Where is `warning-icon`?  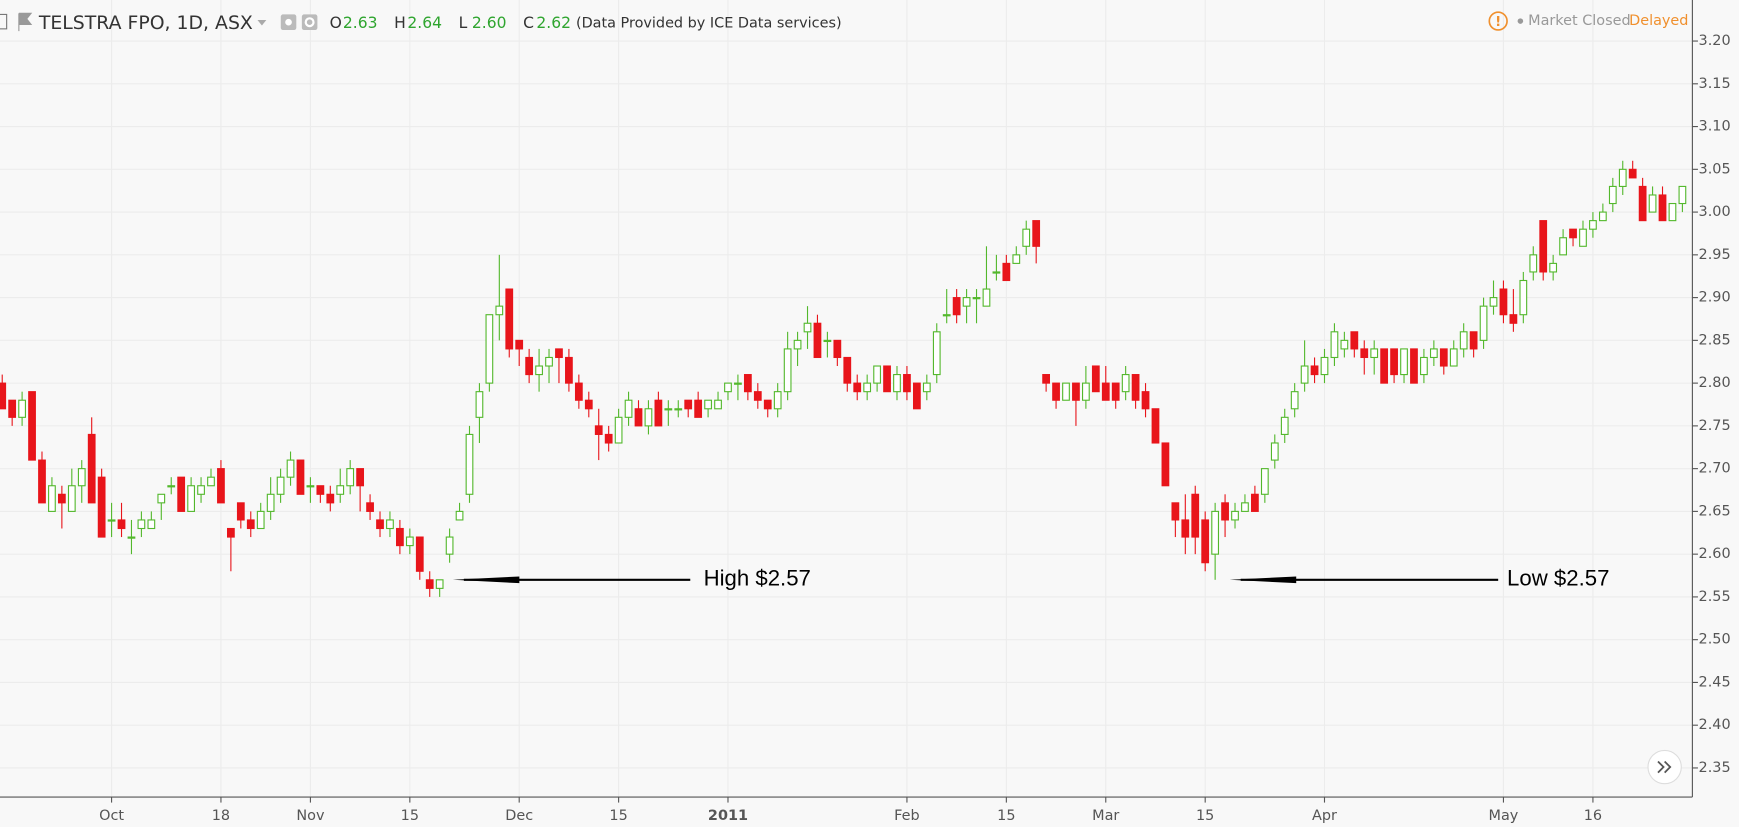 warning-icon is located at coordinates (1498, 21).